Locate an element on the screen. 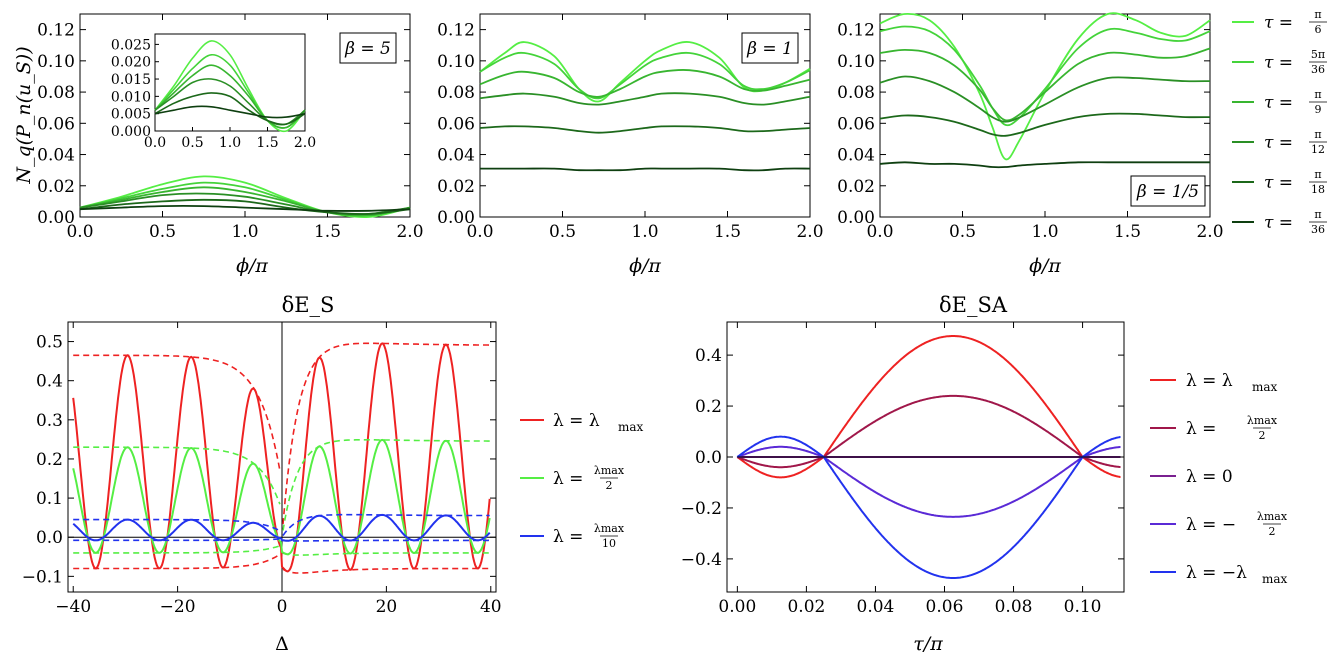  bottom-right-legend-sub: max is located at coordinates (1265, 387).